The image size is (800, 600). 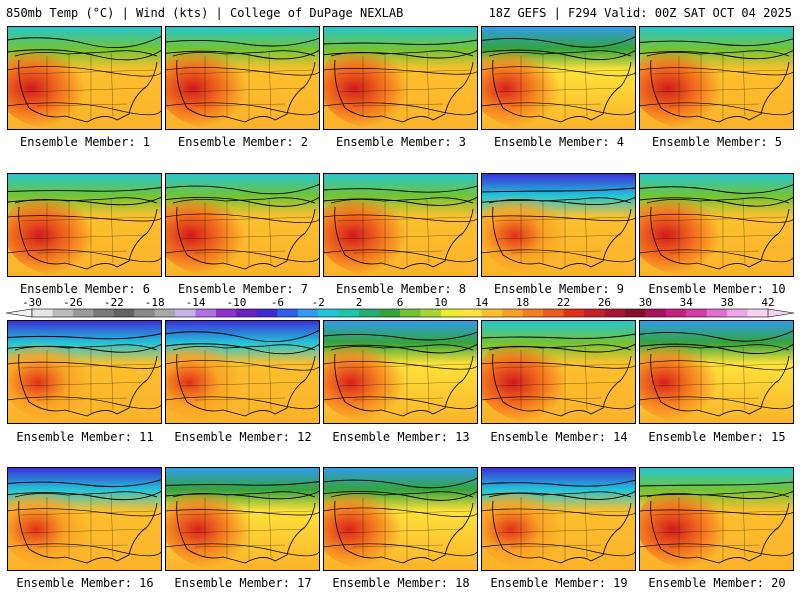 What do you see at coordinates (318, 303) in the screenshot?
I see `colorbar-tick-label: -2` at bounding box center [318, 303].